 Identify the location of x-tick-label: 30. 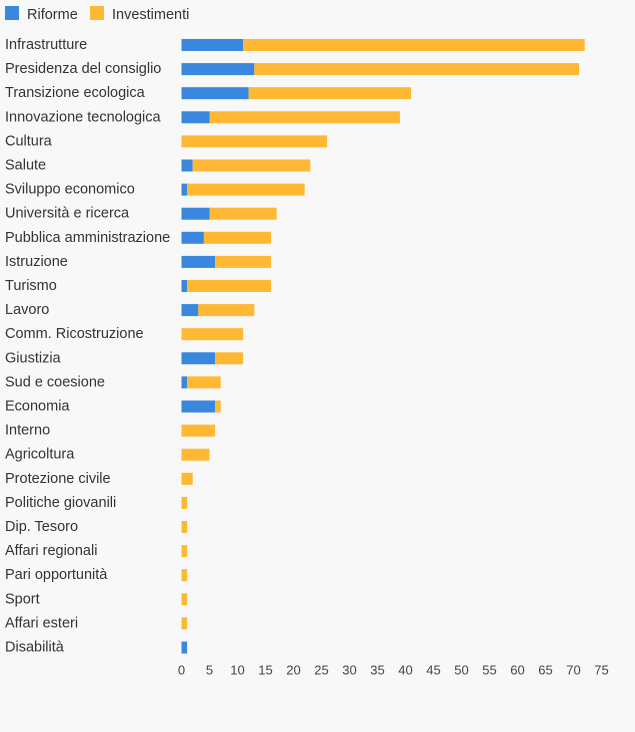
(349, 670).